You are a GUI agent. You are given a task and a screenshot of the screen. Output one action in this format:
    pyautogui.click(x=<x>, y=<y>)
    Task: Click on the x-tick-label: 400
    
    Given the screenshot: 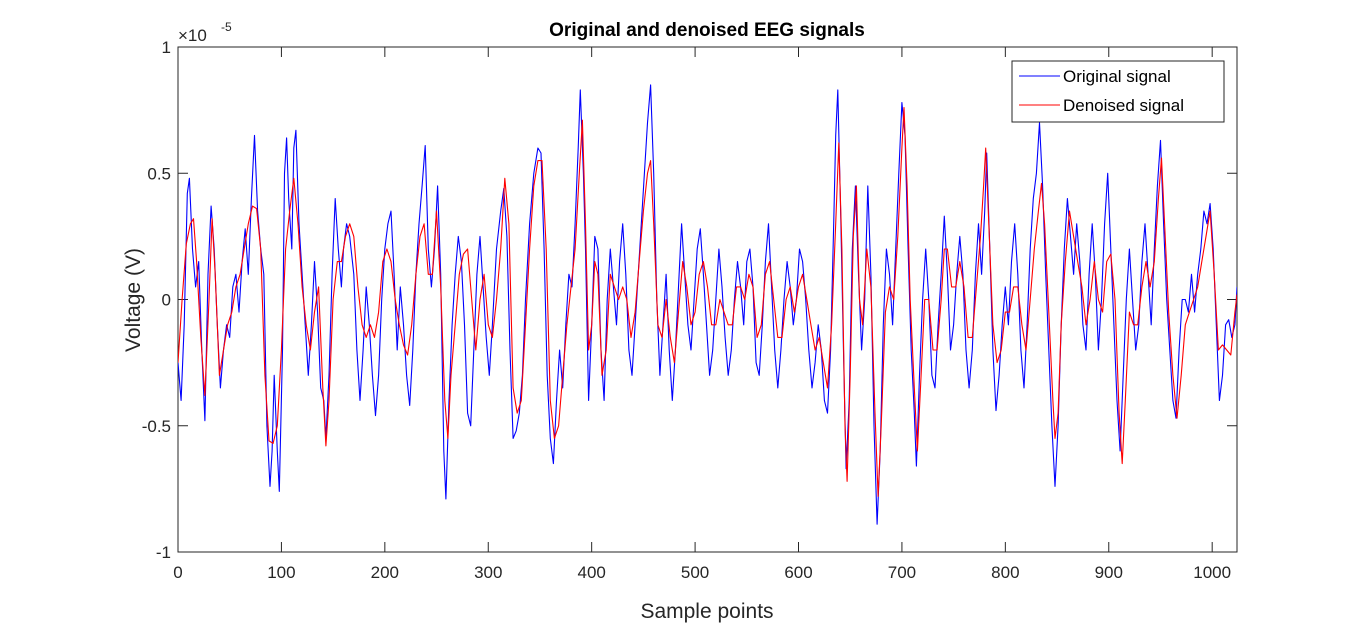 What is the action you would take?
    pyautogui.click(x=591, y=572)
    